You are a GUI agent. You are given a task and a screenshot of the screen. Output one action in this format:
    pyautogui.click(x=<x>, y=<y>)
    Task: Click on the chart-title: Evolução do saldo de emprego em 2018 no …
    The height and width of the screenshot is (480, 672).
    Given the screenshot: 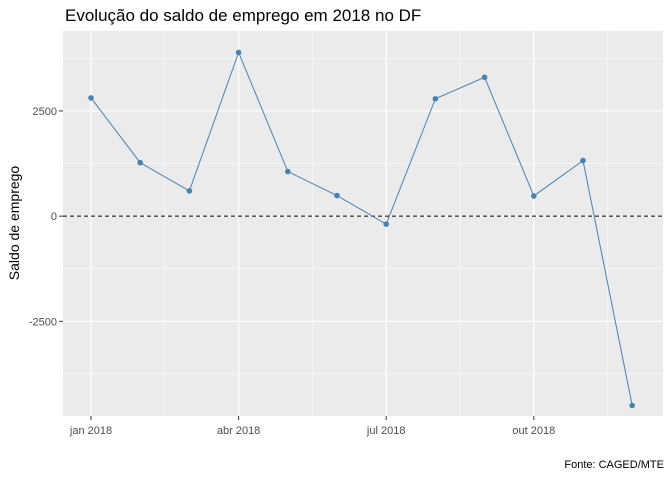 What is the action you would take?
    pyautogui.click(x=243, y=15)
    